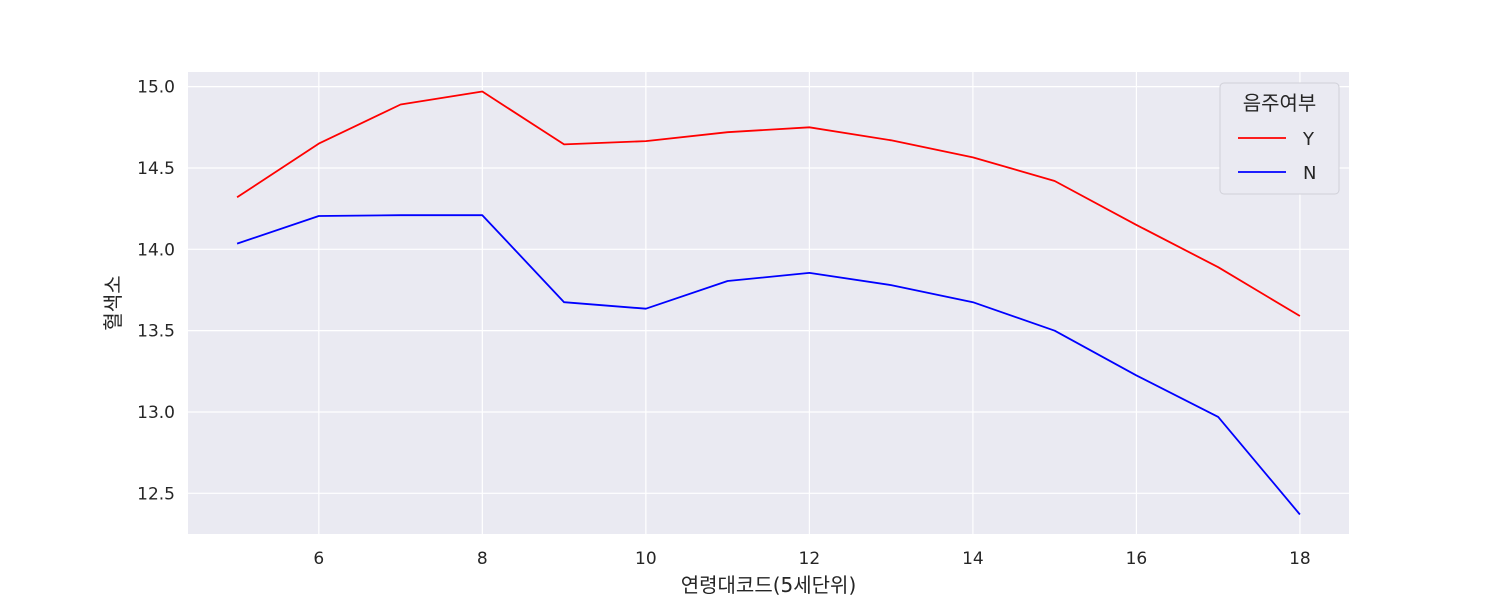 The image size is (1500, 600). Describe the element at coordinates (156, 494) in the screenshot. I see `y-tick-label: 12.5` at that location.